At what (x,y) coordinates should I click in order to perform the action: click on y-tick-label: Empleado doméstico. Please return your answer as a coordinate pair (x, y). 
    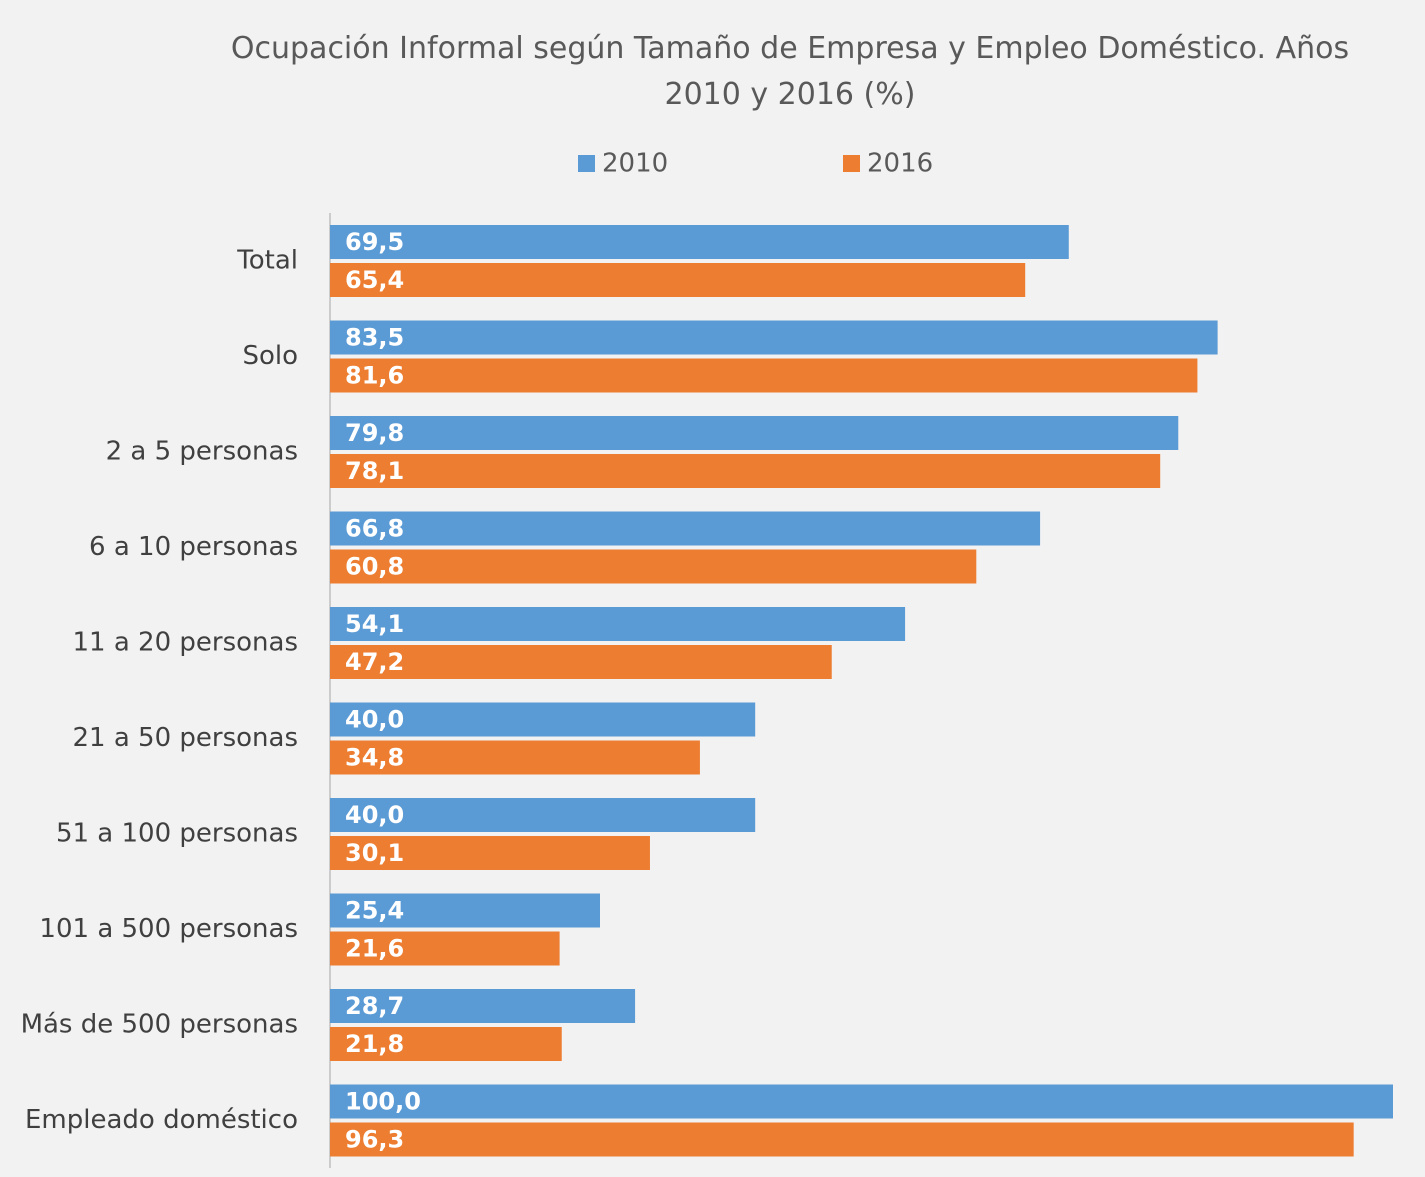
    Looking at the image, I should click on (161, 1120).